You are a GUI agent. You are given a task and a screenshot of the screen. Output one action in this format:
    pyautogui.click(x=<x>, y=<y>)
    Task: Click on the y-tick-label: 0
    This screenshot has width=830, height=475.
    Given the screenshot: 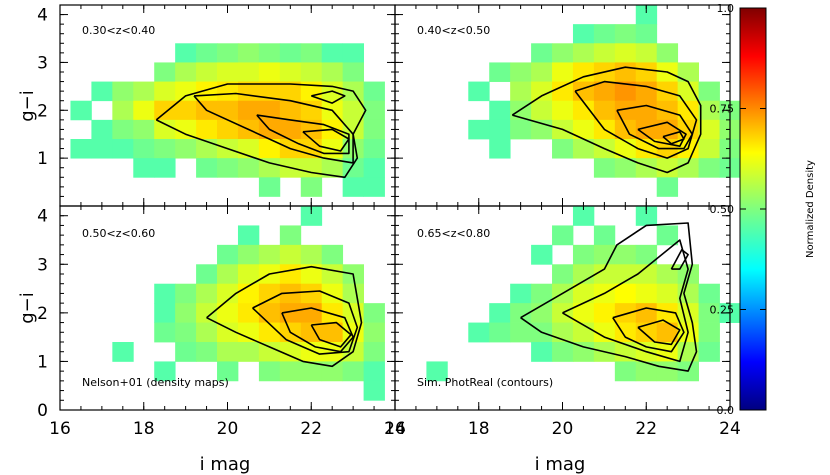 What is the action you would take?
    pyautogui.click(x=42, y=411)
    